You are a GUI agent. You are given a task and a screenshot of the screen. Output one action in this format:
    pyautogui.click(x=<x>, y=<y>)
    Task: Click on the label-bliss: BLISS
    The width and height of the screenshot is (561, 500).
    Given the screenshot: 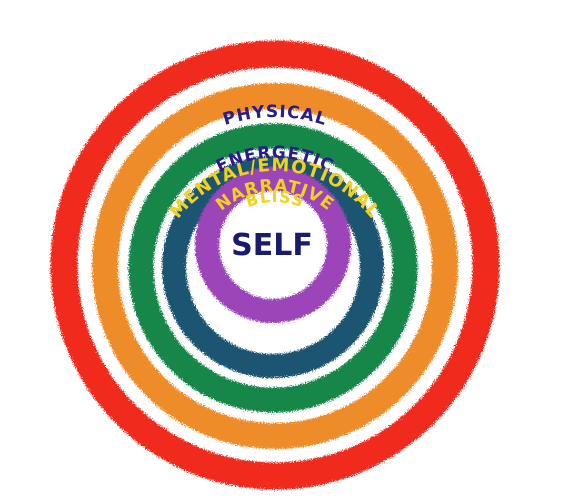 What is the action you would take?
    pyautogui.click(x=275, y=199)
    